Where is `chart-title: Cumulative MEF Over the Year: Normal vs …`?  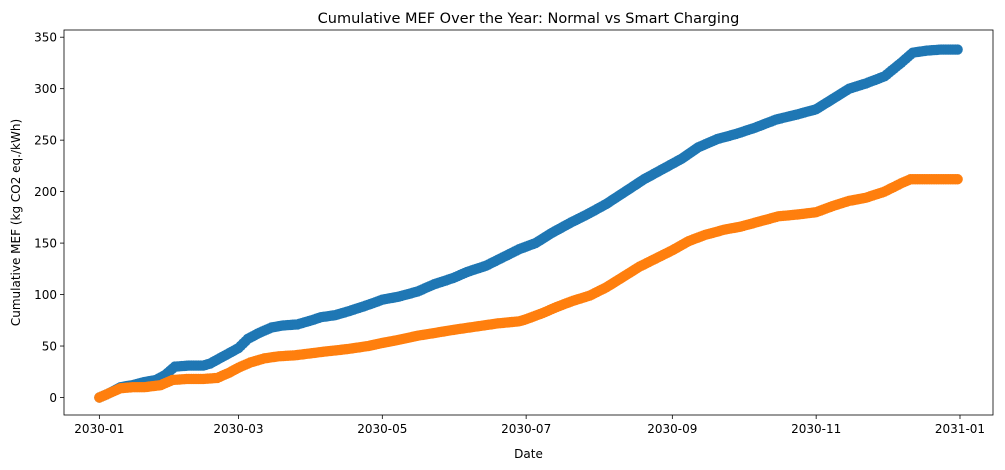
chart-title: Cumulative MEF Over the Year: Normal vs … is located at coordinates (529, 19).